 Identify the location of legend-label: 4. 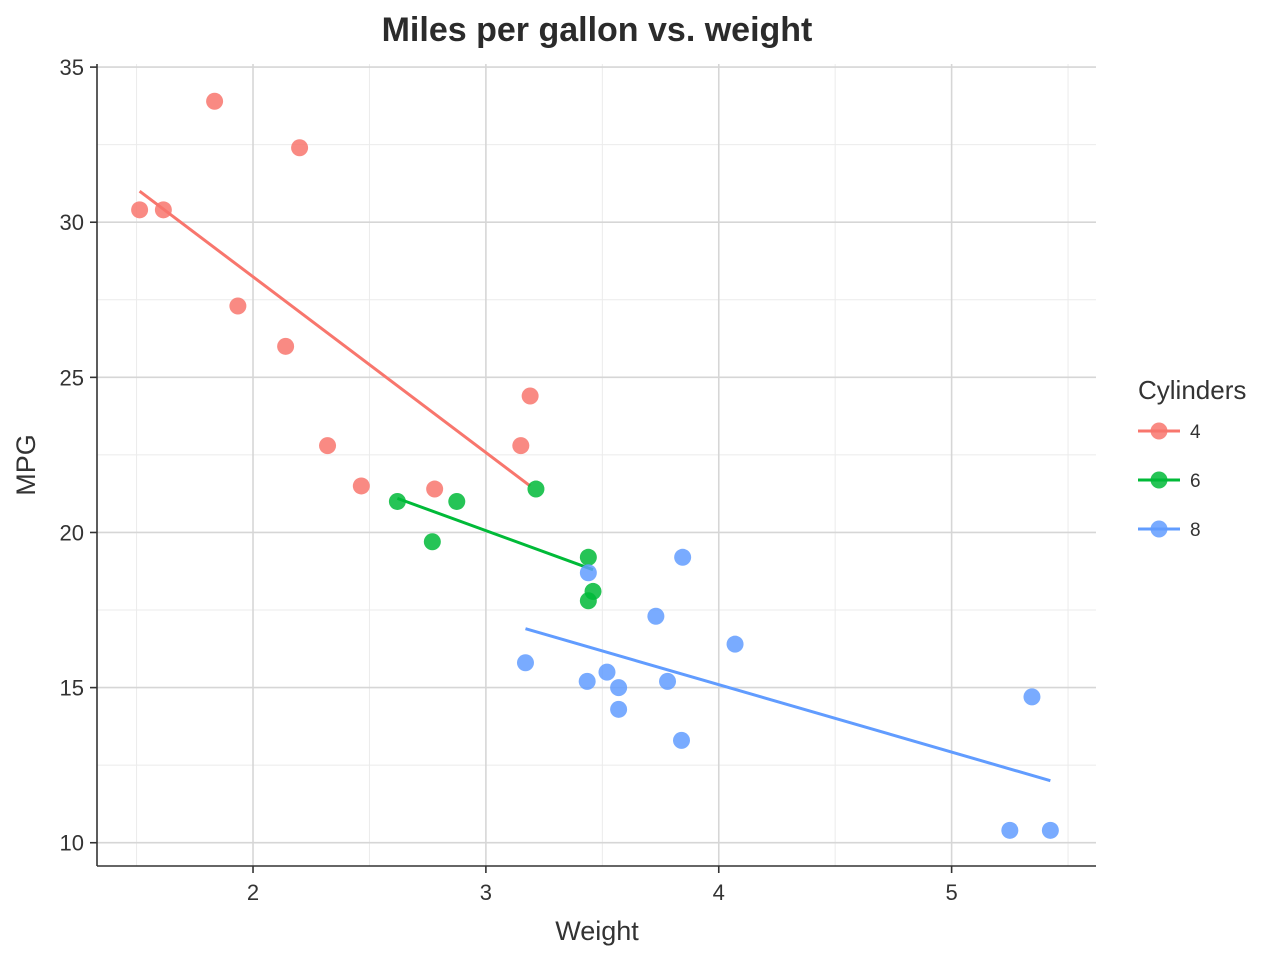
(1195, 432).